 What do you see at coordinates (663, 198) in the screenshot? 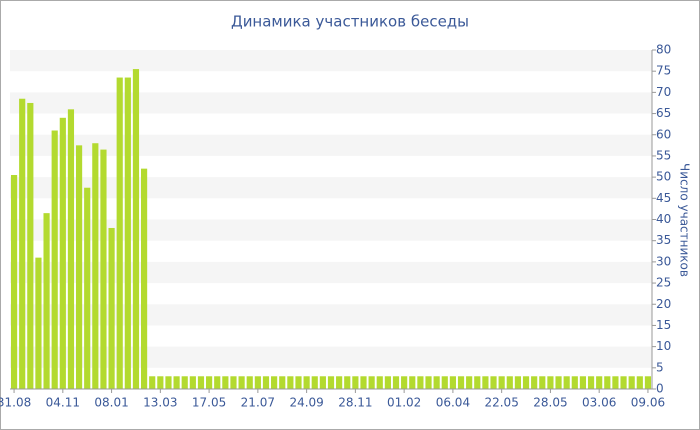
I see `y-tick-label: 45` at bounding box center [663, 198].